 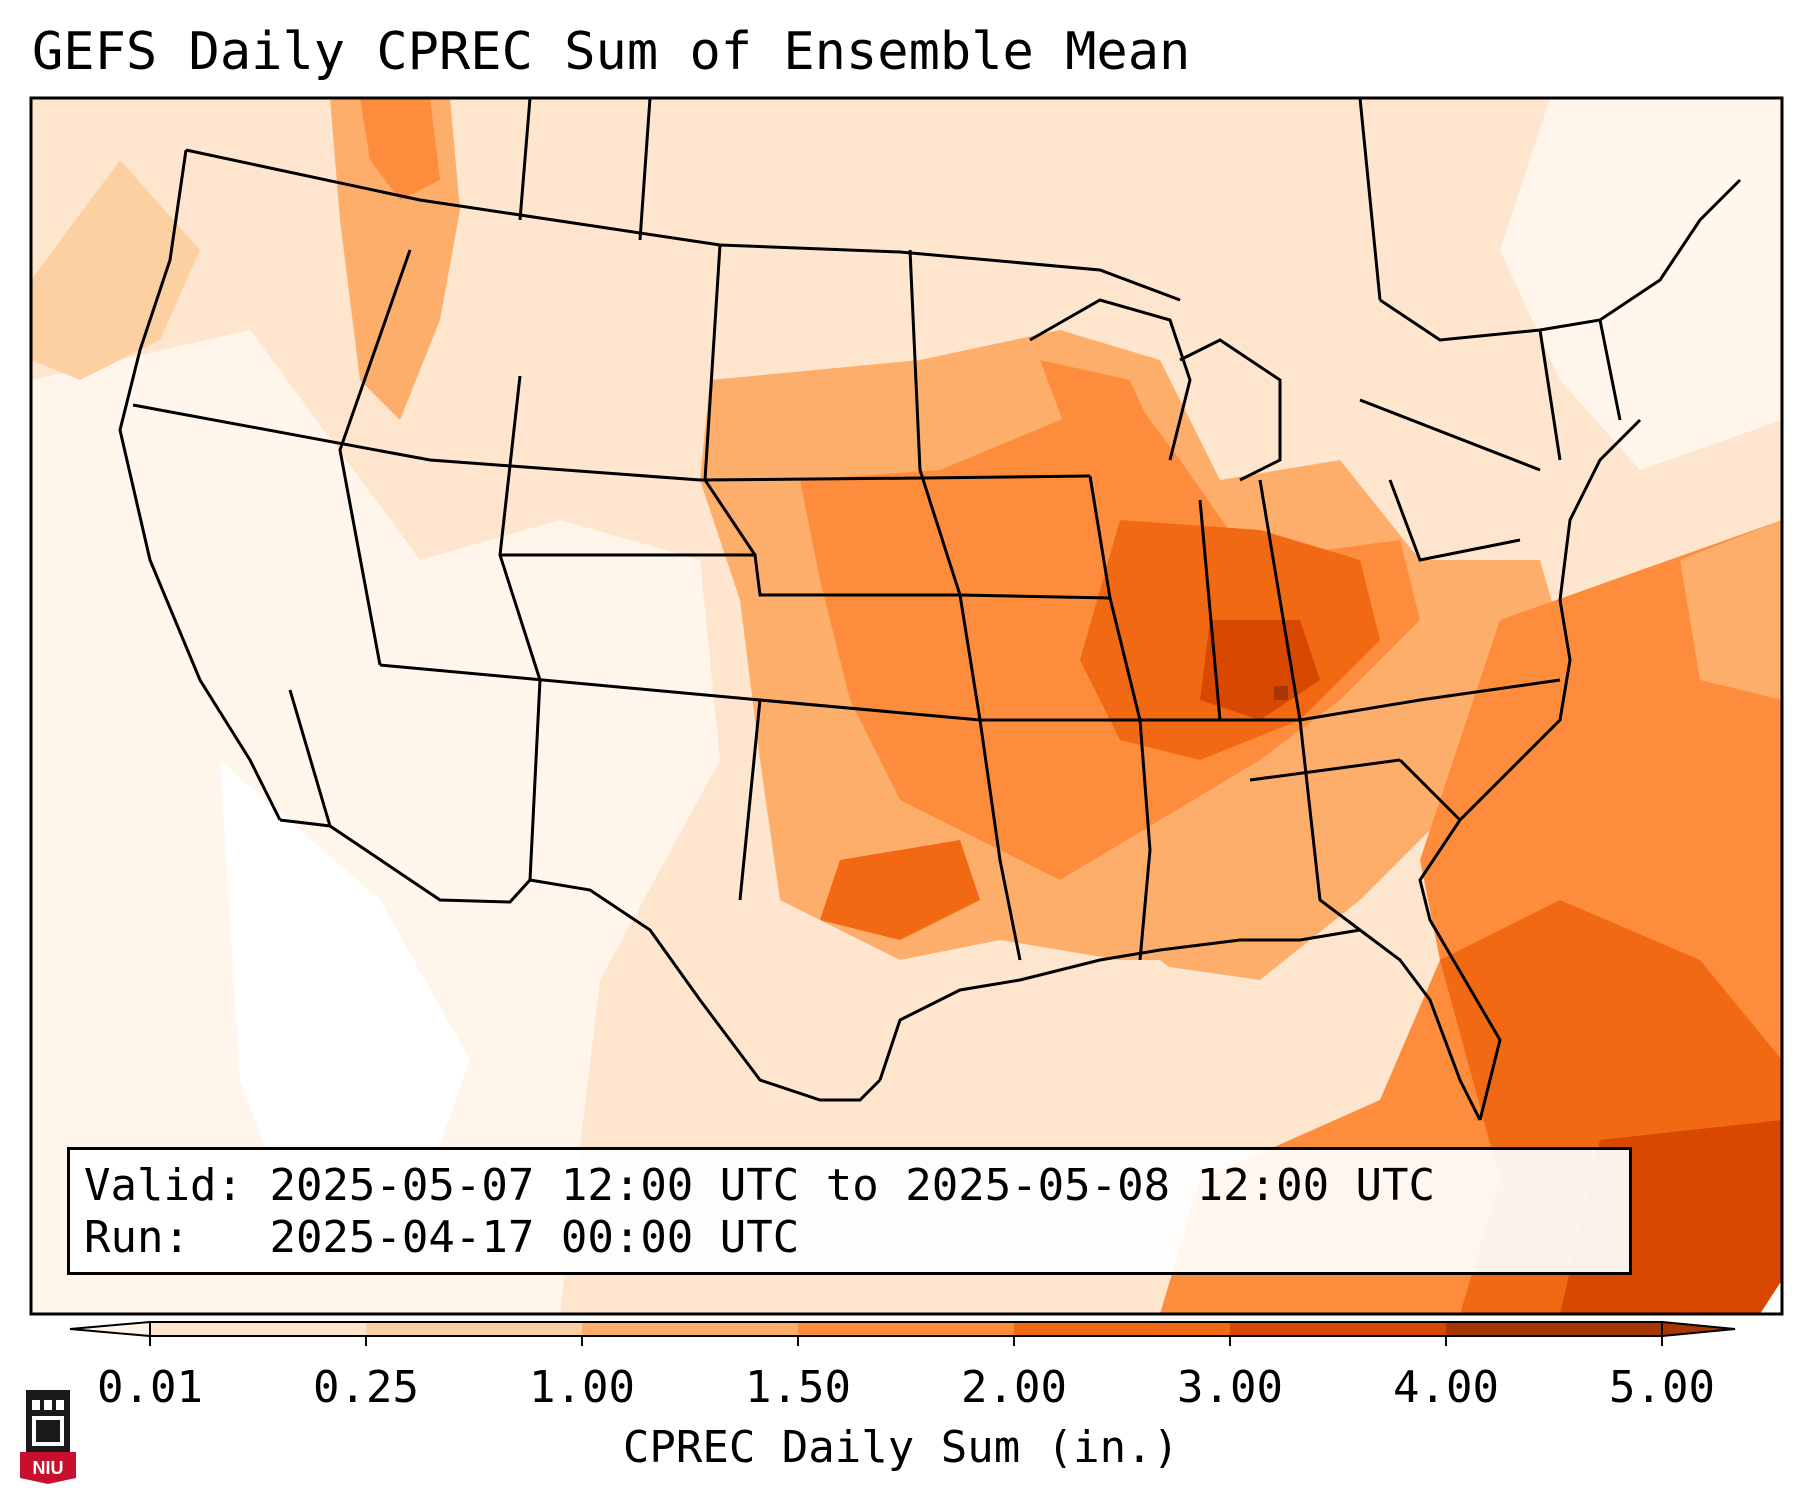 What do you see at coordinates (1698, 1329) in the screenshot?
I see `colorbar-extend-high` at bounding box center [1698, 1329].